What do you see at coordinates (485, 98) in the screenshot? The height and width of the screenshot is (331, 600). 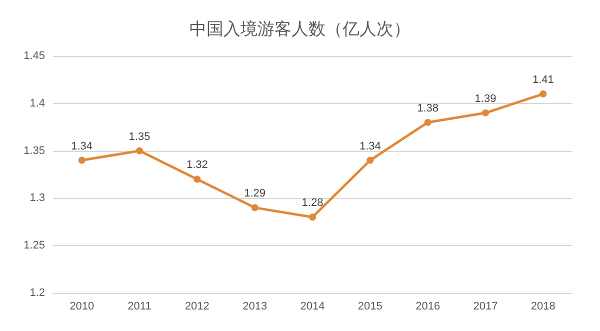 I see `data-label: 1.39` at bounding box center [485, 98].